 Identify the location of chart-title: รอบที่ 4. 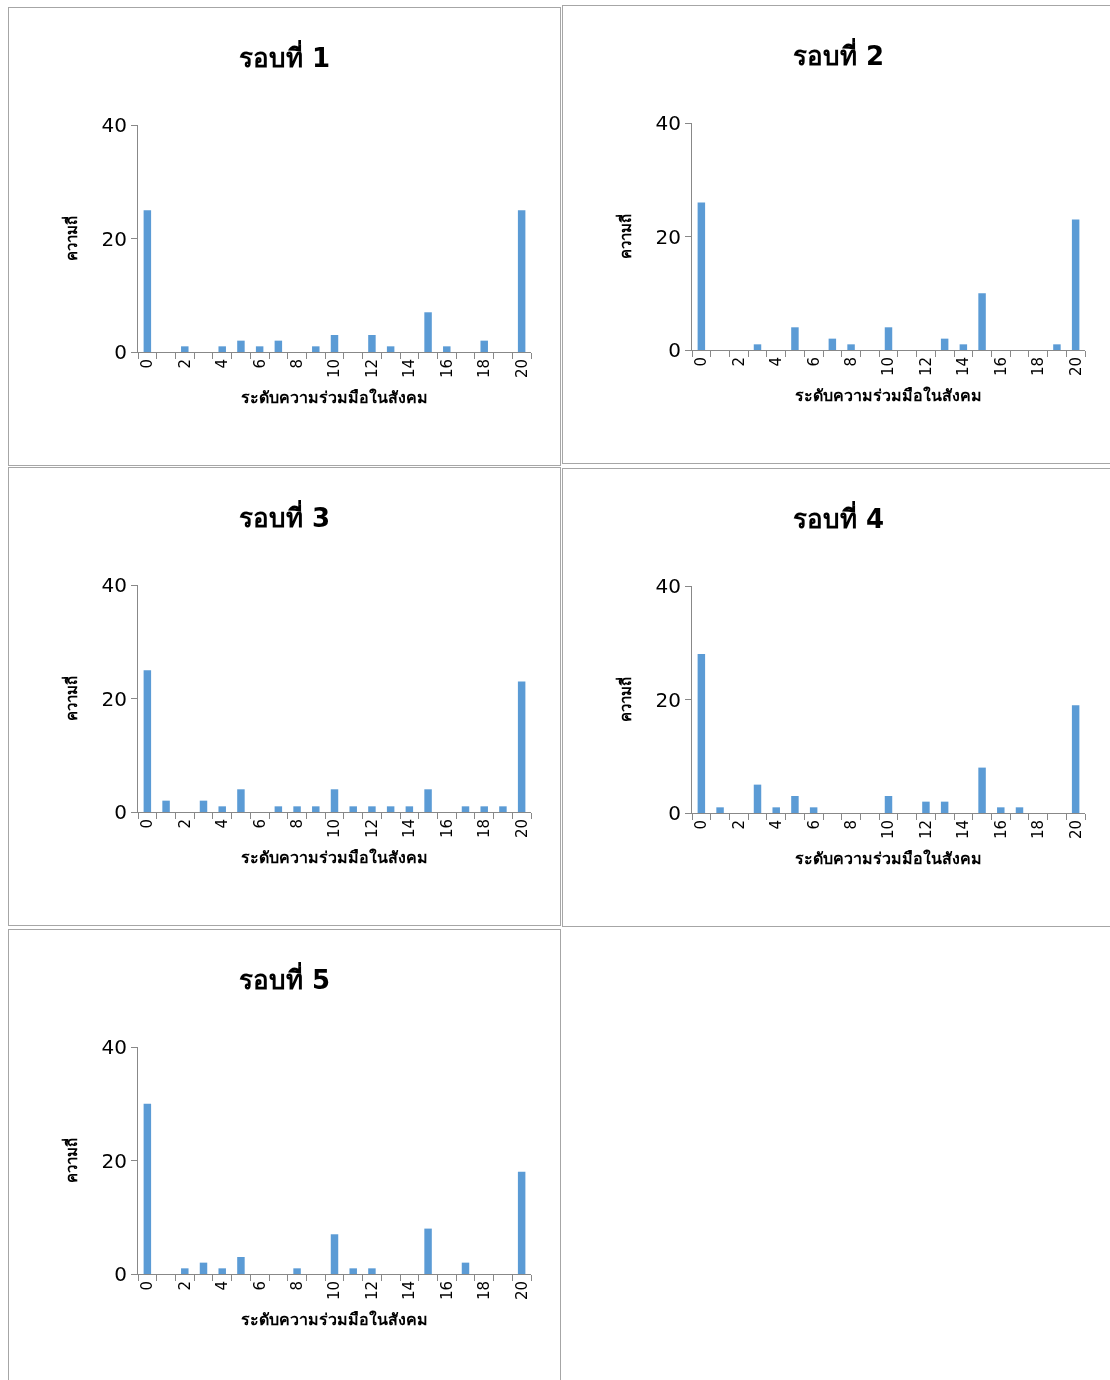
(838, 517).